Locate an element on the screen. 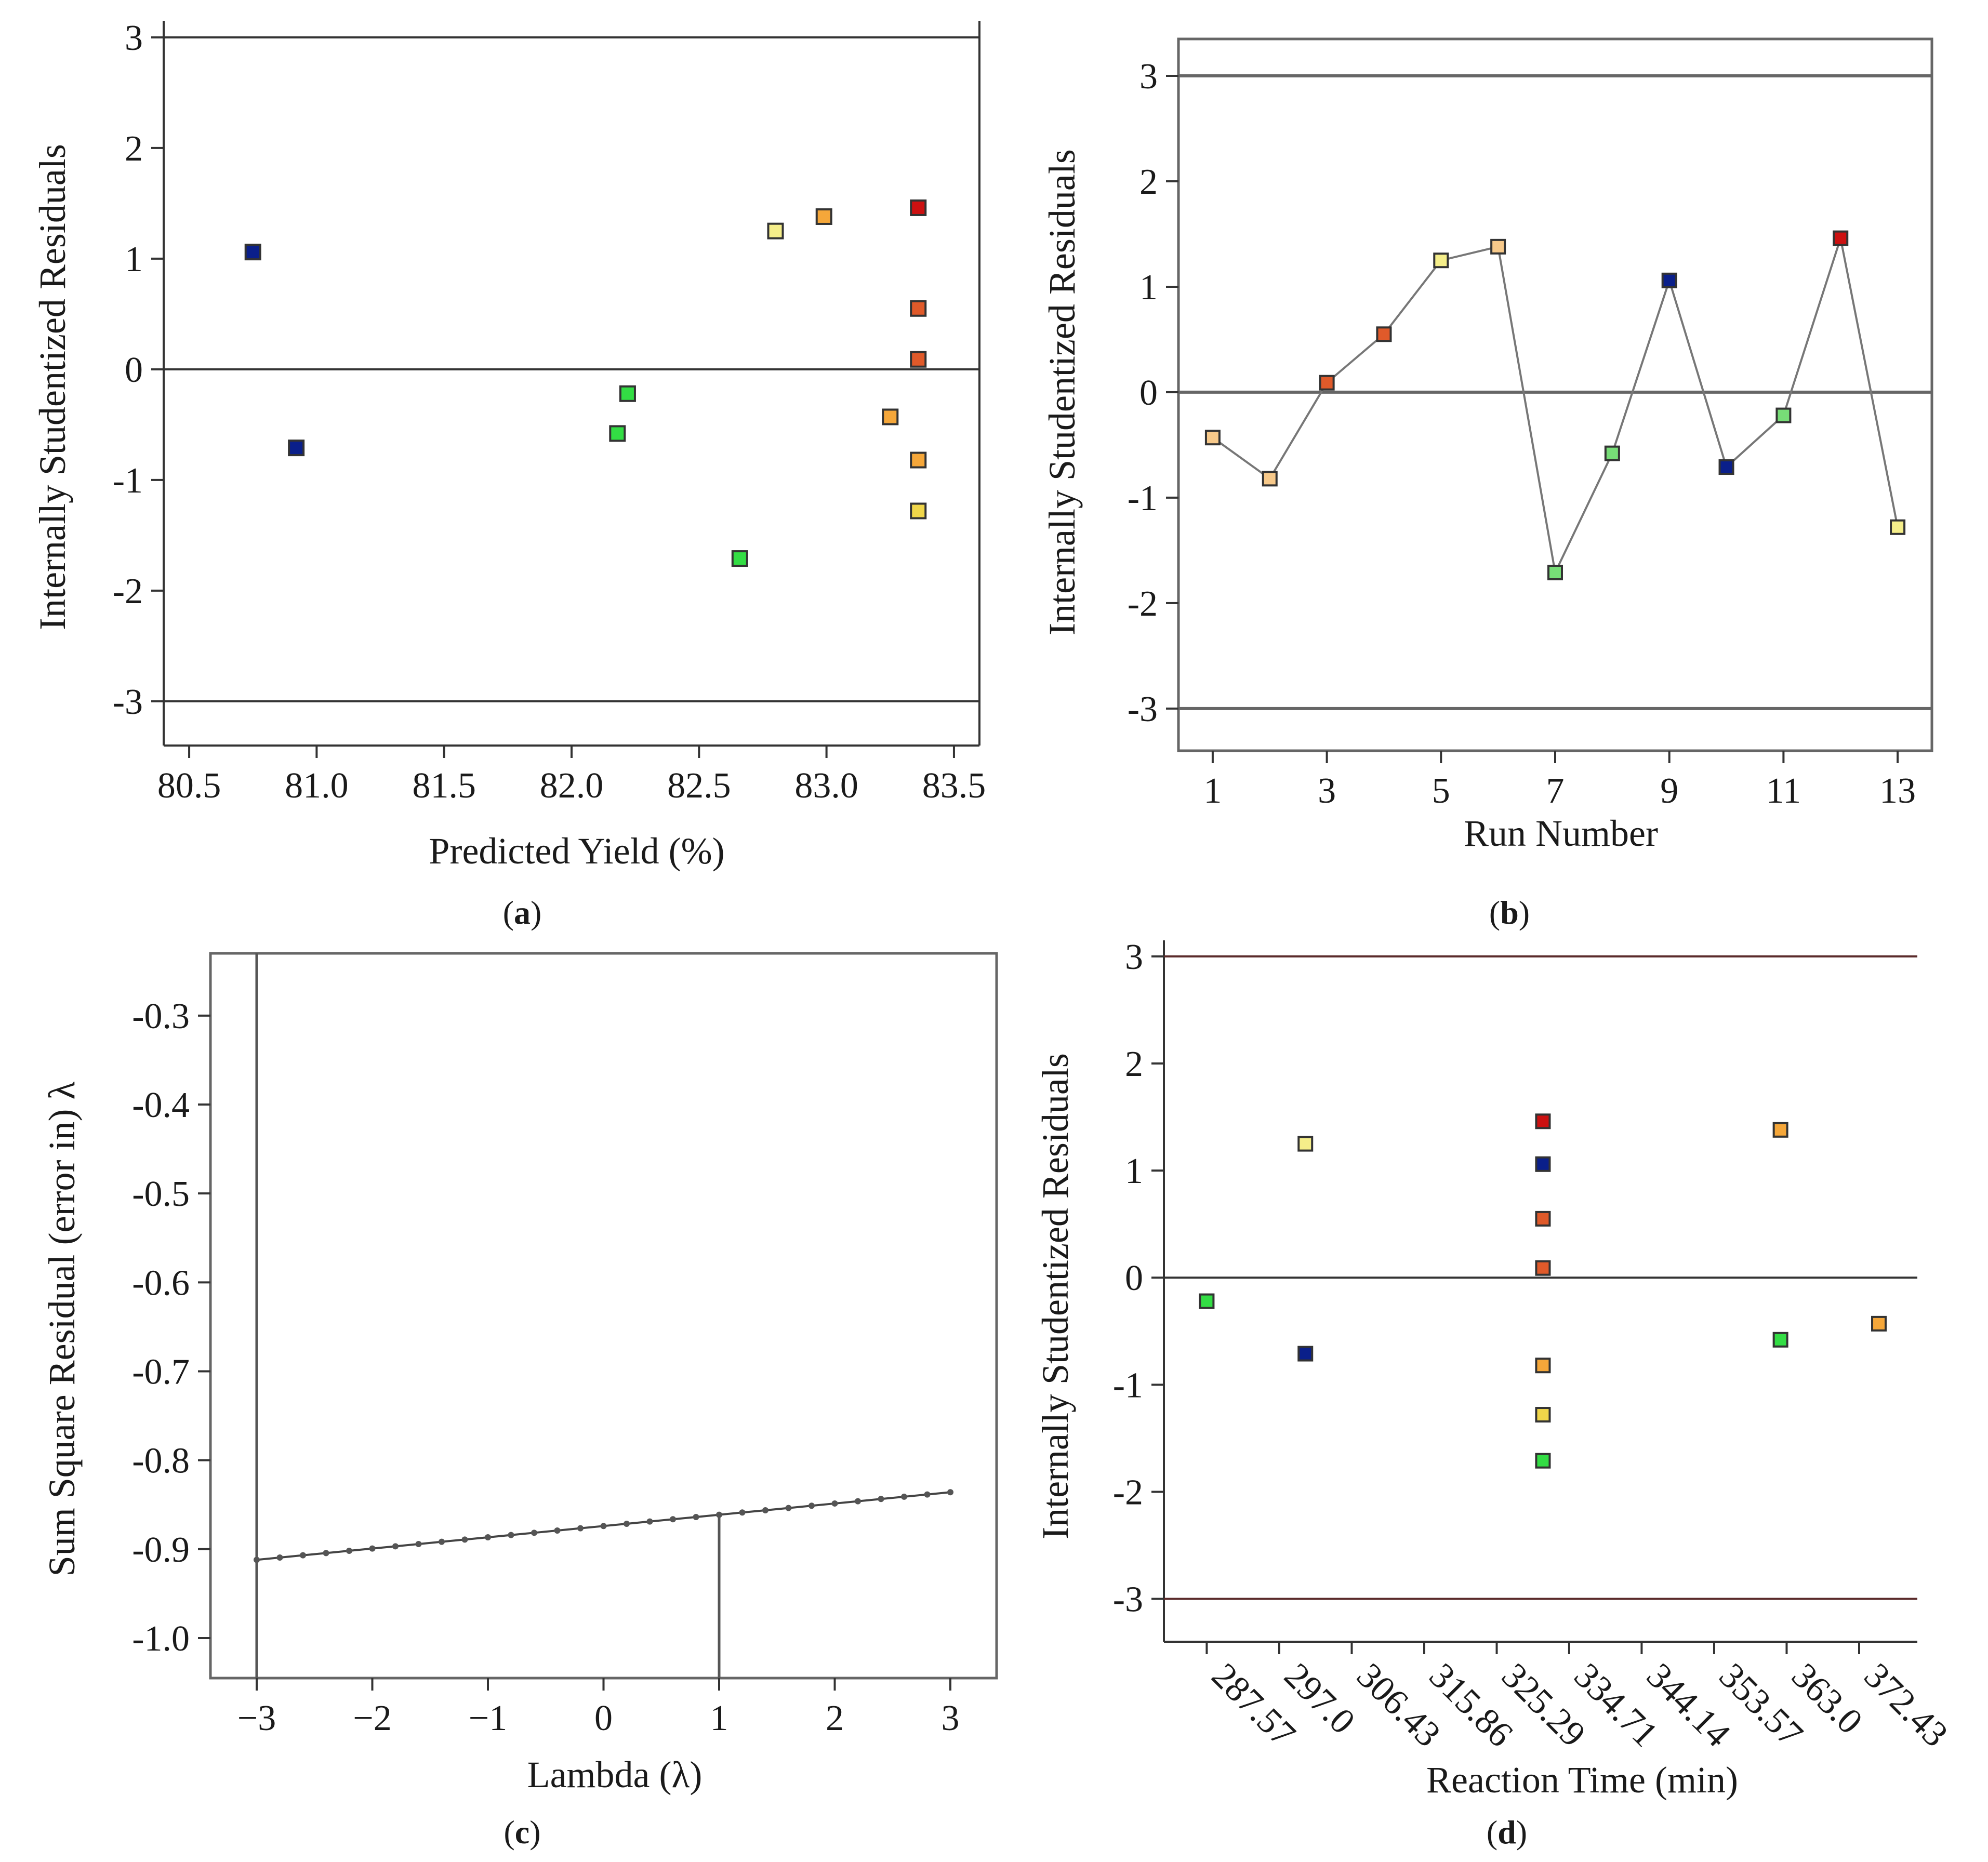  panel-a-caption: (a) is located at coordinates (522, 912).